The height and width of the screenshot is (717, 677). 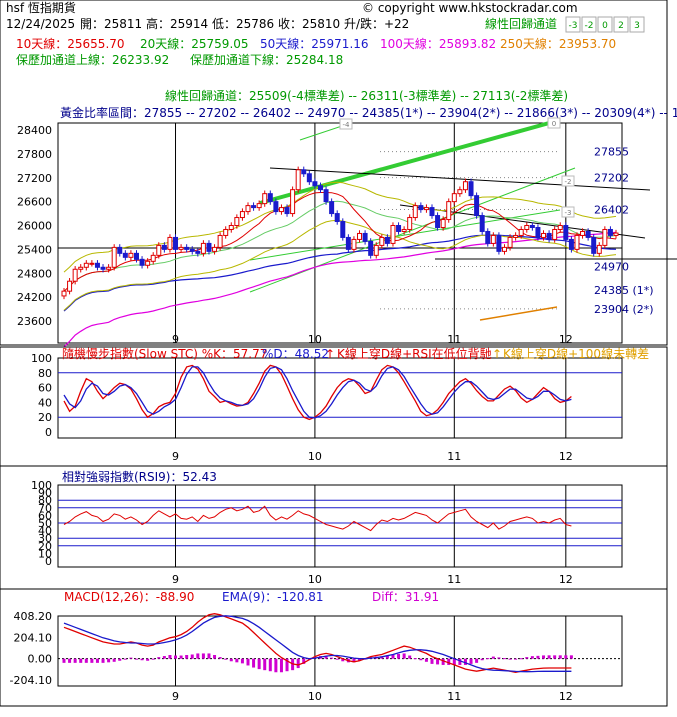 What do you see at coordinates (34, 202) in the screenshot?
I see `y-tick-label: 26600` at bounding box center [34, 202].